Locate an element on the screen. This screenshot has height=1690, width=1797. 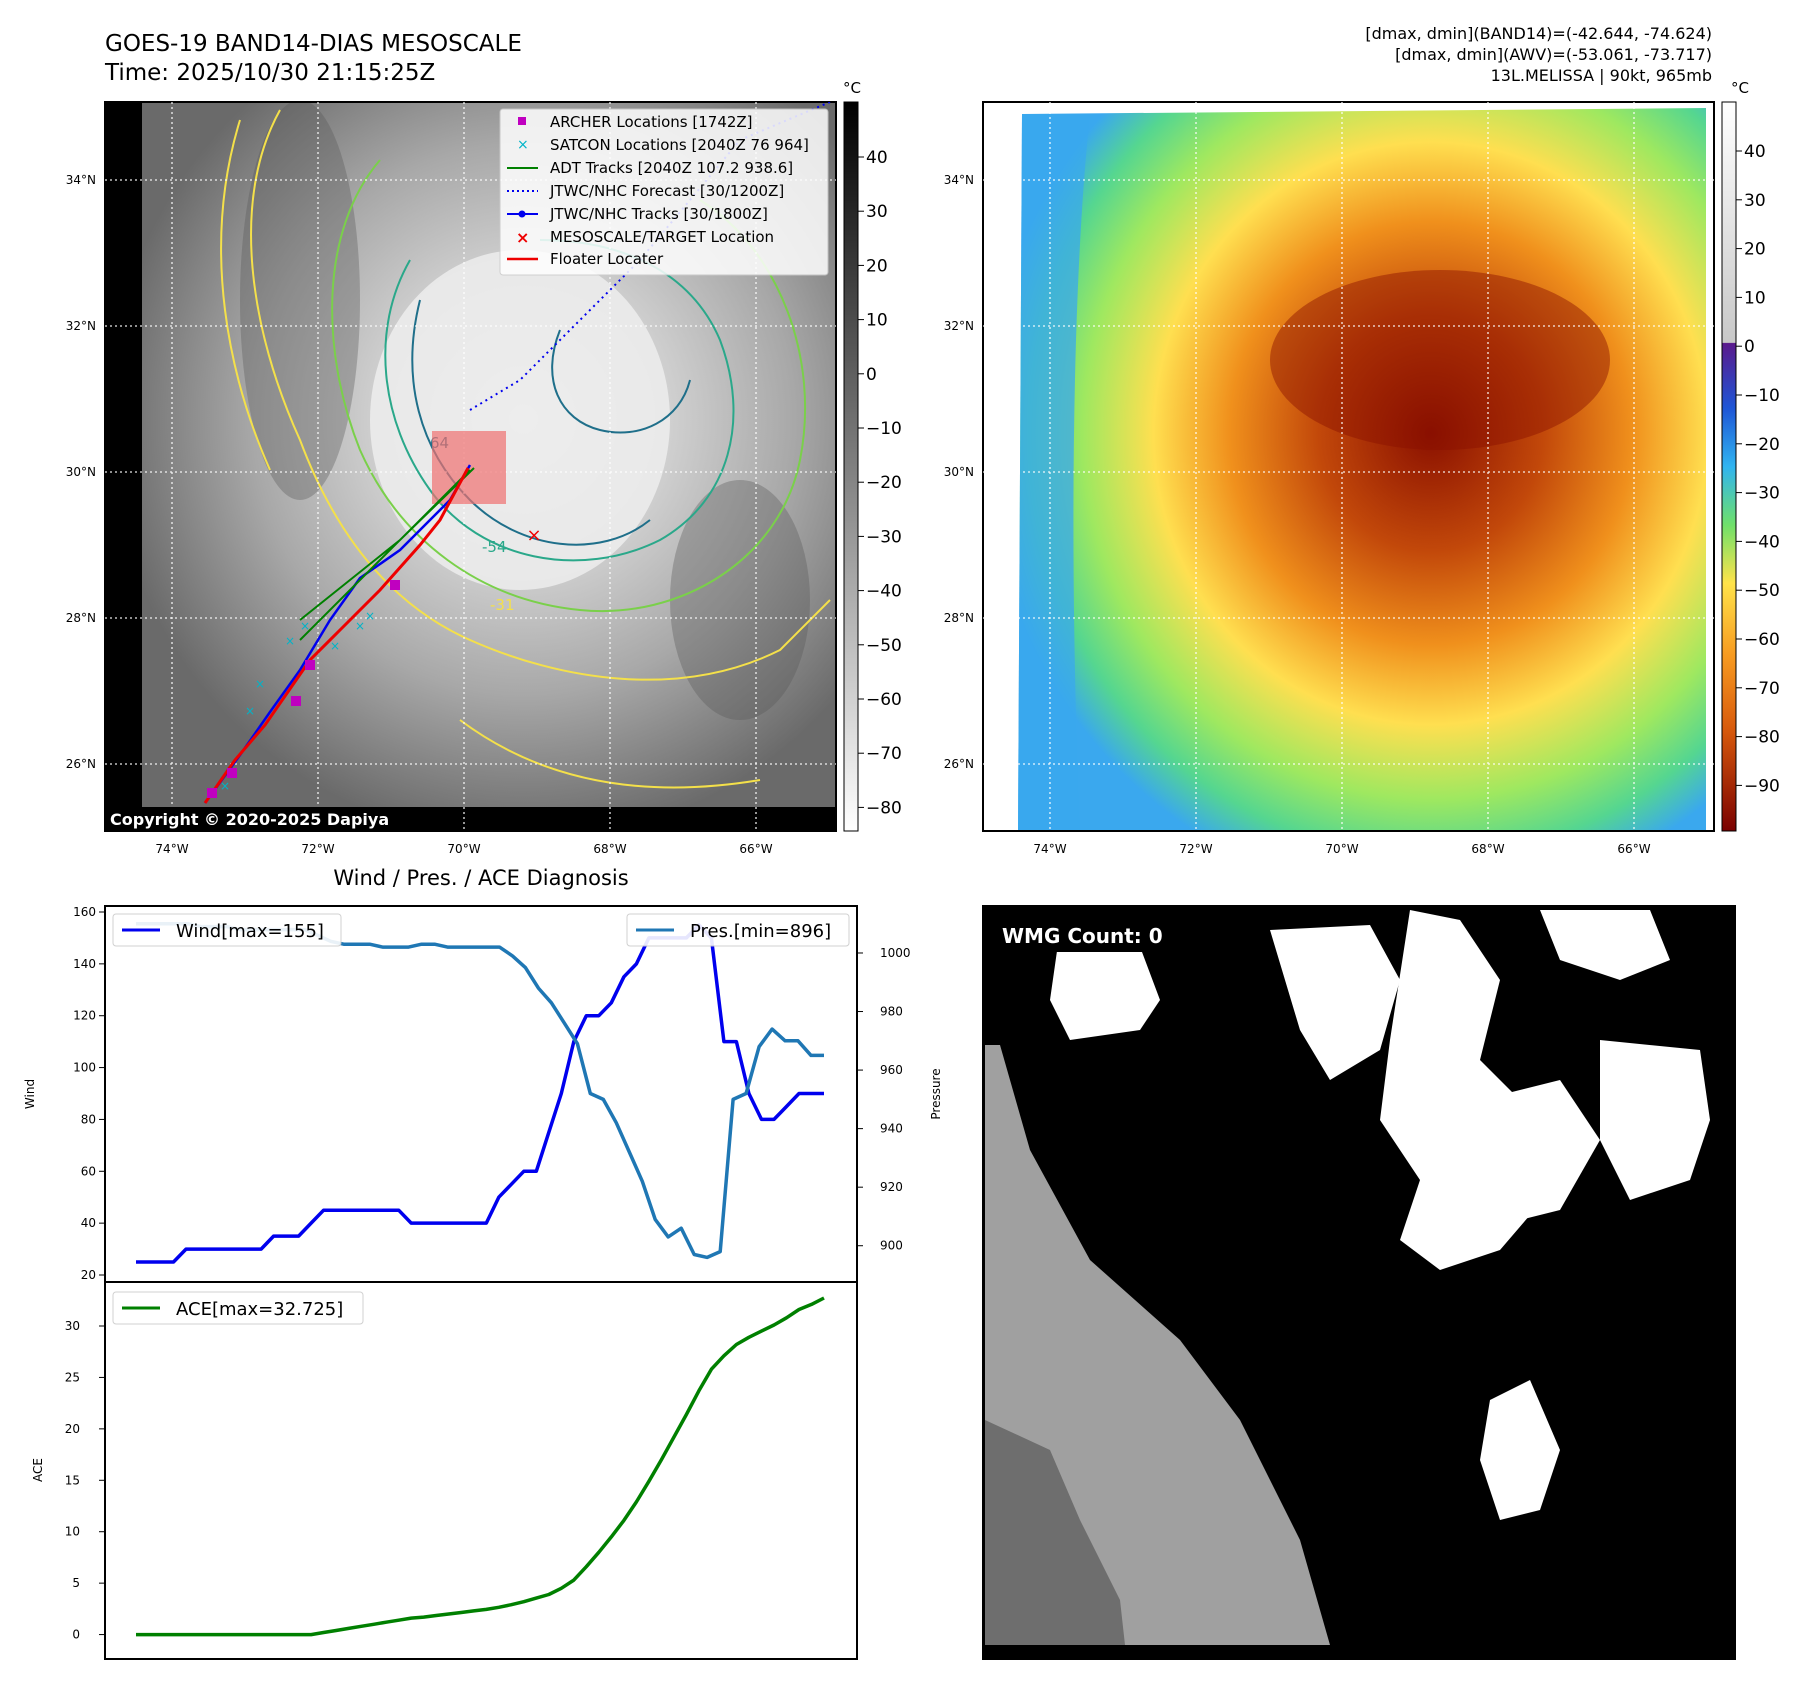
legend-tracks: JTWC/NHC Tracks [30/1800Z] is located at coordinates (658, 214).